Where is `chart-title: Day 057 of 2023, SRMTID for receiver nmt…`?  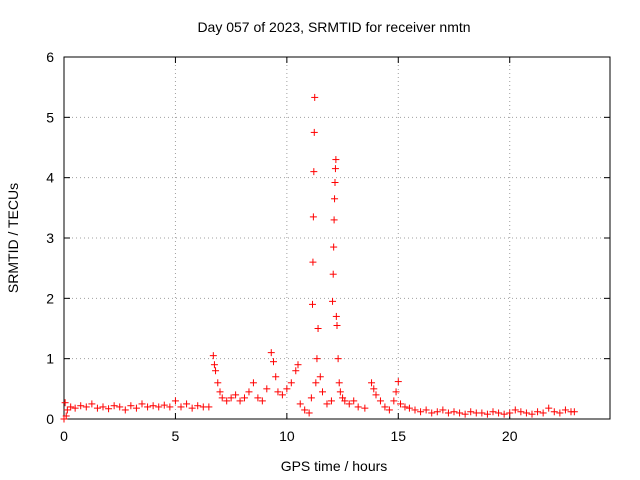
chart-title: Day 057 of 2023, SRMTID for receiver nmt… is located at coordinates (333, 27).